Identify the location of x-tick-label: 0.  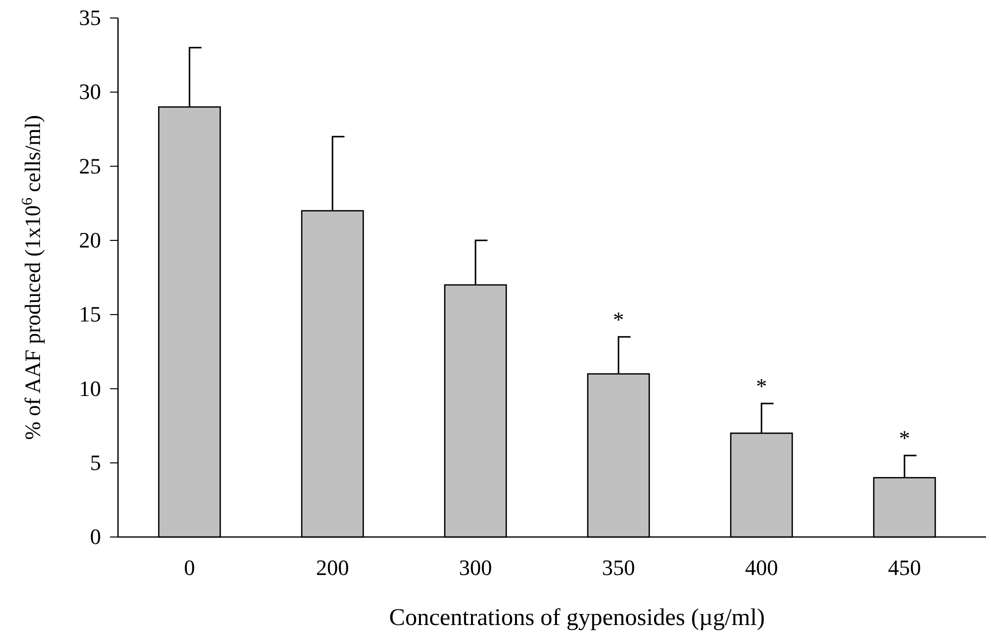
(189, 567).